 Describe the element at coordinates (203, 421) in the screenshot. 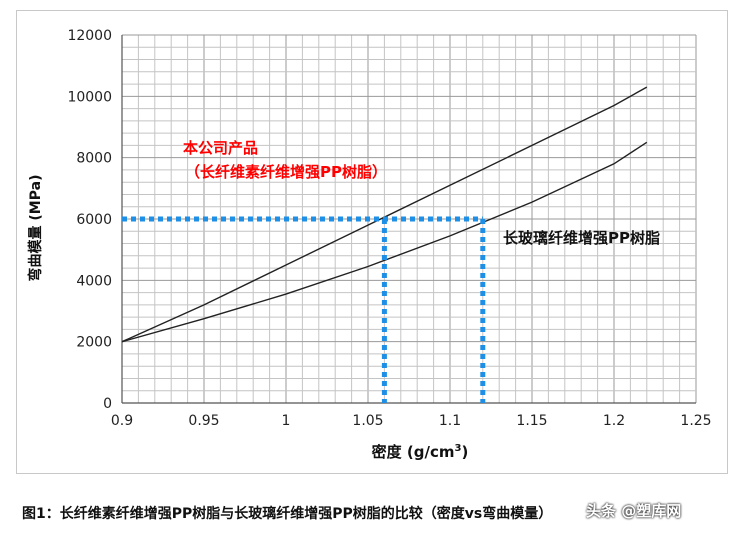

I see `x-tick-label: 0.95` at that location.